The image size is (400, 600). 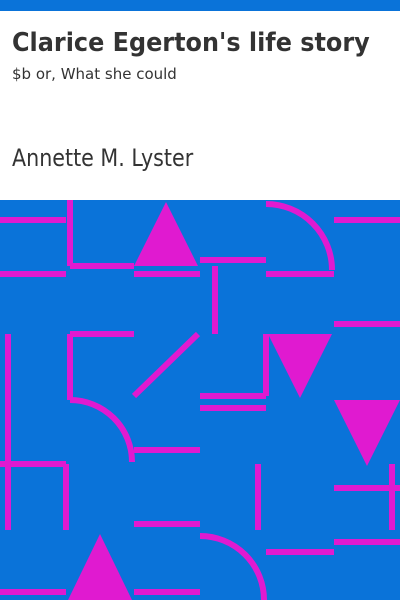 I want to click on book-title: Clarice Egerton's life story, so click(x=191, y=43).